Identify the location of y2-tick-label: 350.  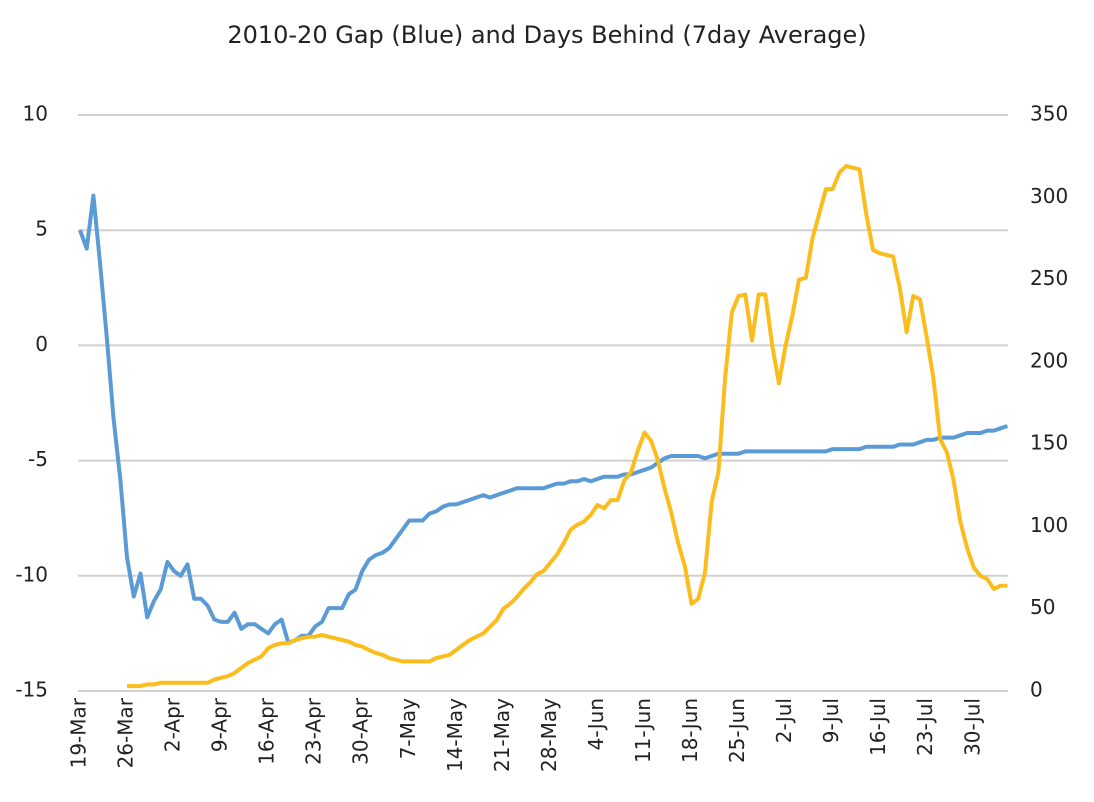
(1049, 114).